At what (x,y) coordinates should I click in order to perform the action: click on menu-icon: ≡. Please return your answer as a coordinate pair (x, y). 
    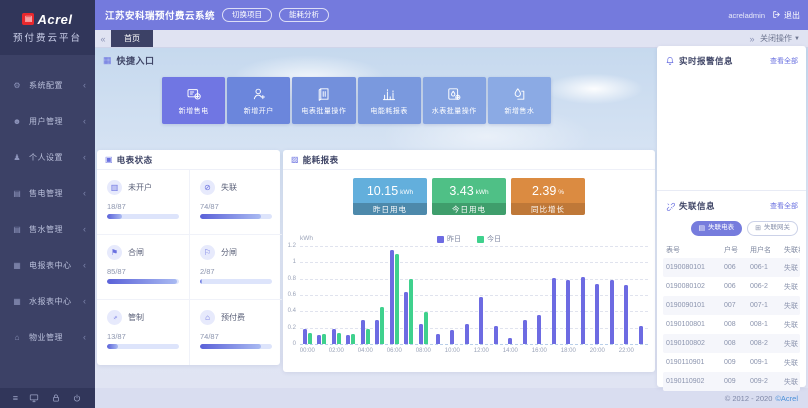
    Looking at the image, I should click on (15, 397).